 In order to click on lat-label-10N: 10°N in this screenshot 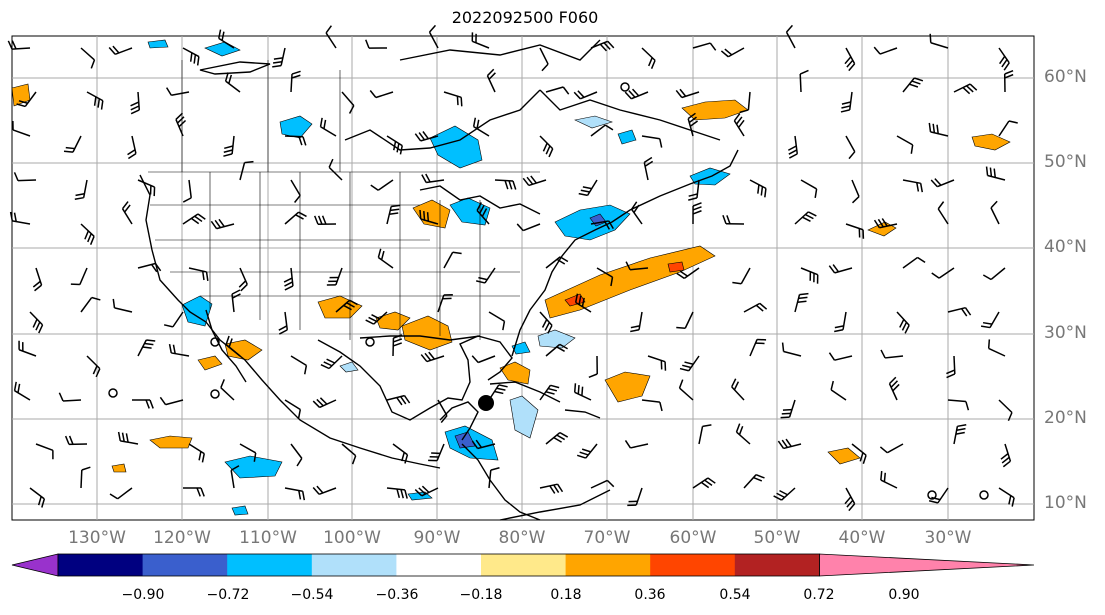, I will do `click(1065, 503)`.